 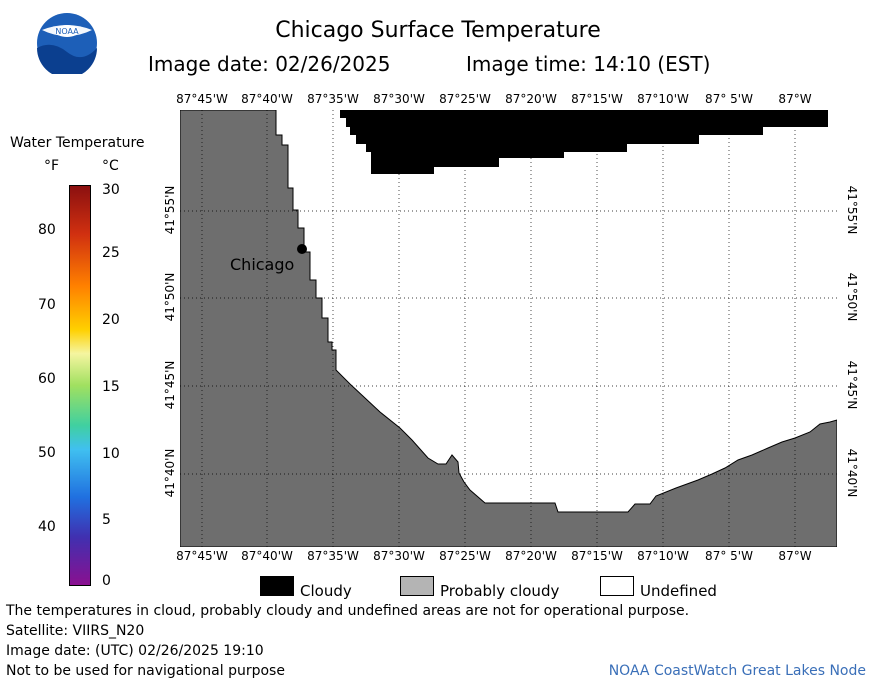 What do you see at coordinates (729, 99) in the screenshot?
I see `lon-label-top: 87° 5'W` at bounding box center [729, 99].